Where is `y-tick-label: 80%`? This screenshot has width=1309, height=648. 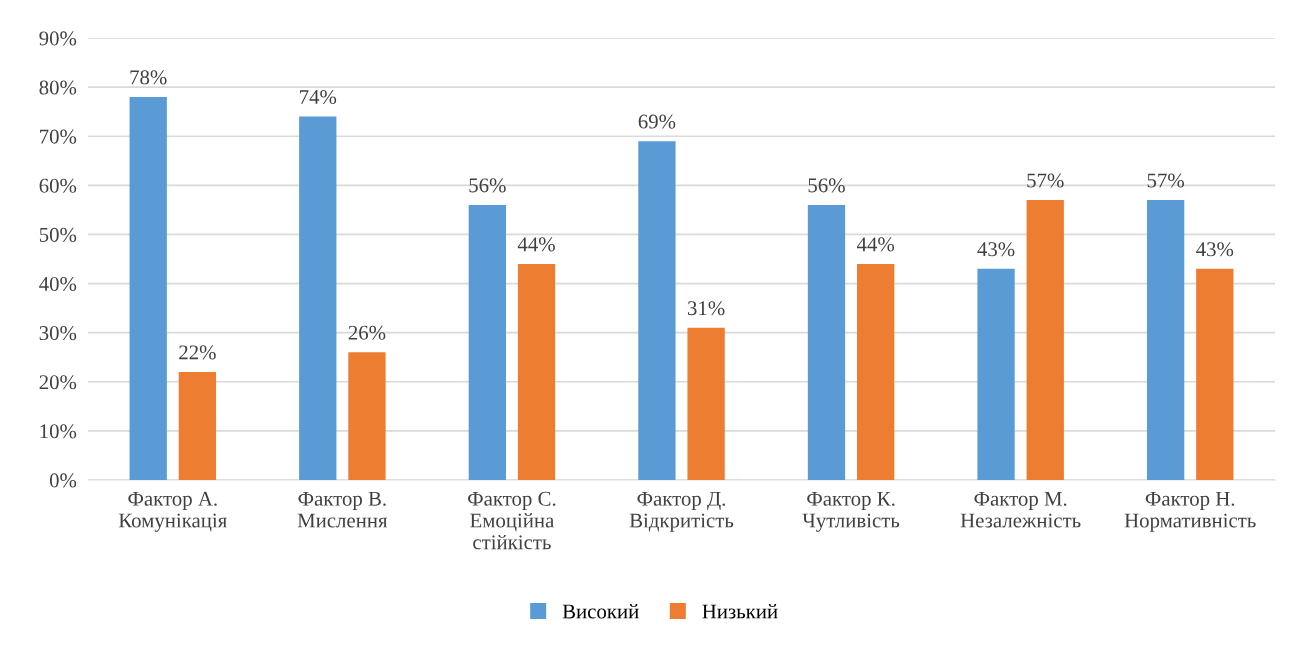
y-tick-label: 80% is located at coordinates (58, 87).